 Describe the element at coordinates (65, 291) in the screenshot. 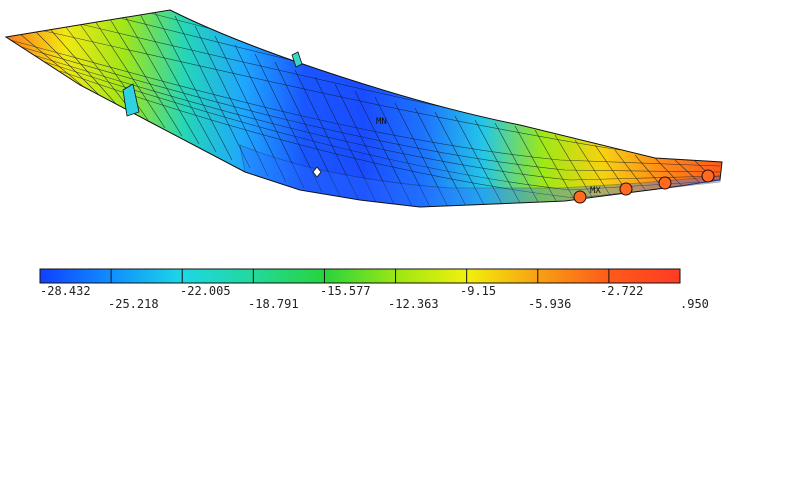

I see `legend-top-label: -28.432` at that location.